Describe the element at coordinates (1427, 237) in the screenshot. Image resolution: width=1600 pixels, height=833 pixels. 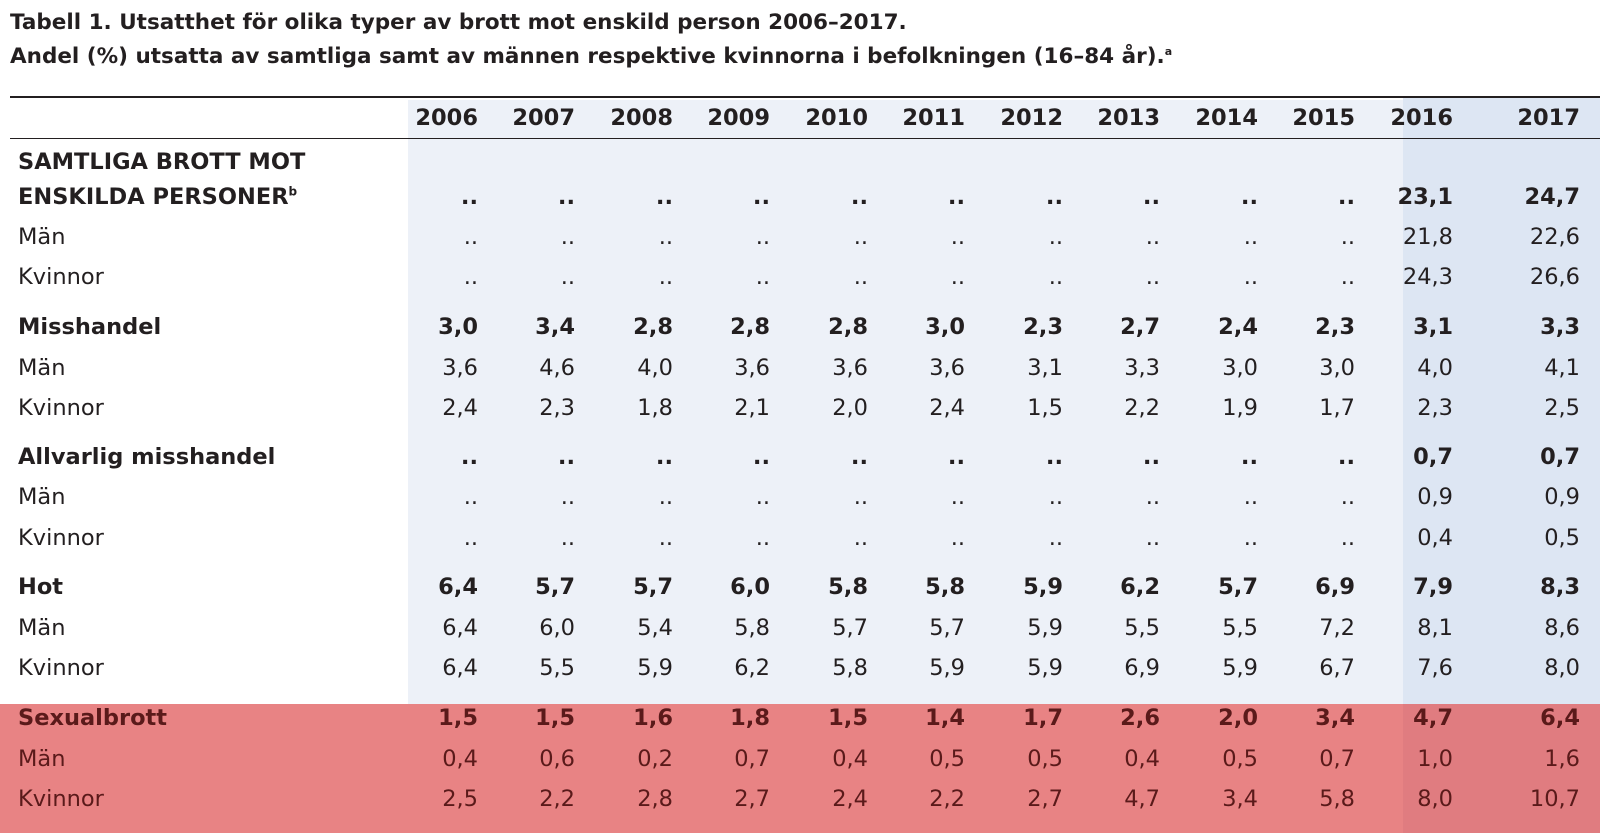
I see `table-cell: 21,8` at that location.